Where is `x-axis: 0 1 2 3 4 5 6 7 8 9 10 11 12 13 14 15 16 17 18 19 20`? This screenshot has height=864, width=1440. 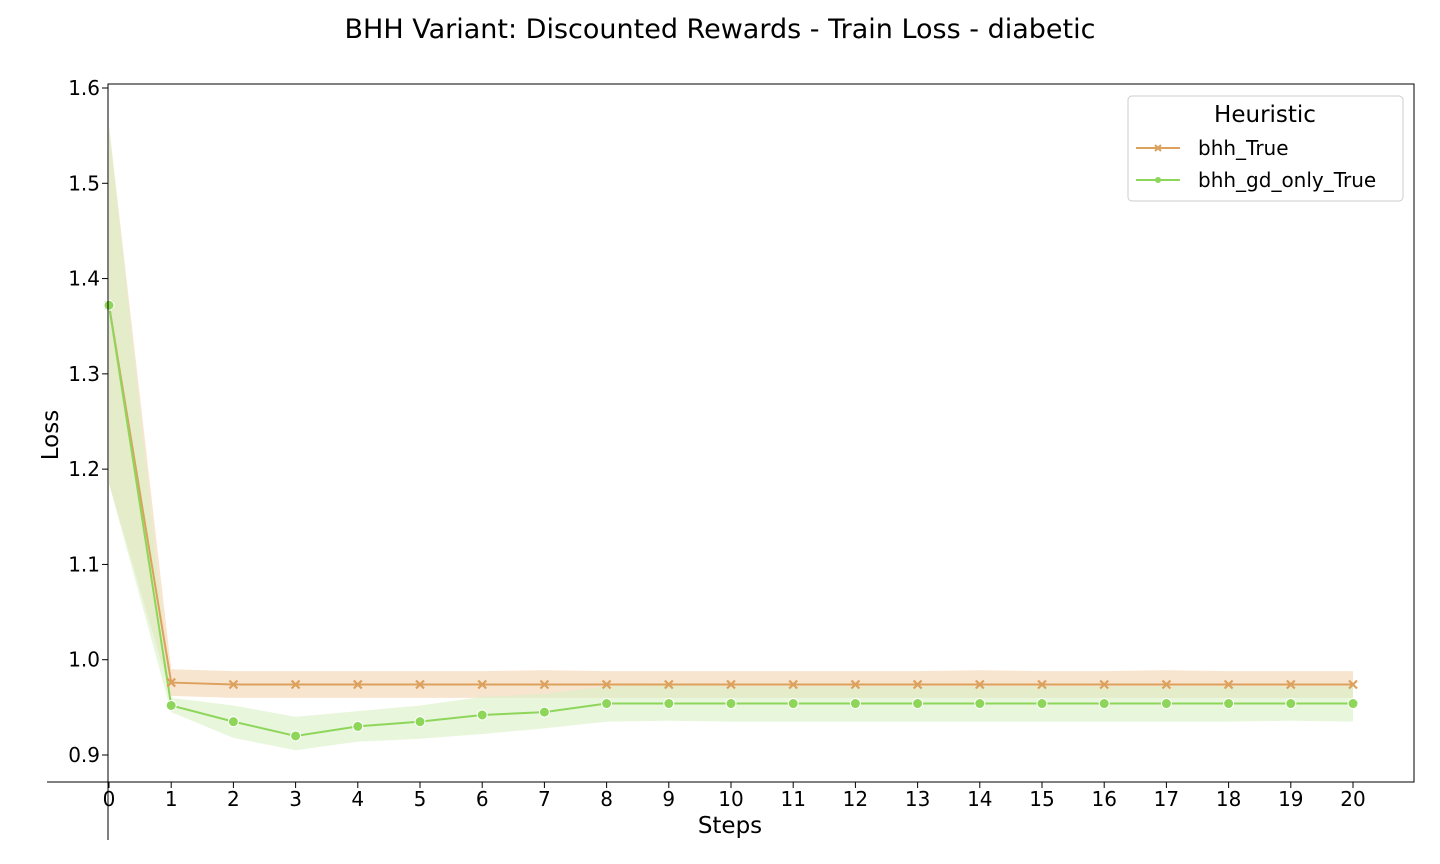 x-axis: 0 1 2 3 4 5 6 7 8 9 10 11 12 13 14 15 16 17 18 19 20 is located at coordinates (730, 796).